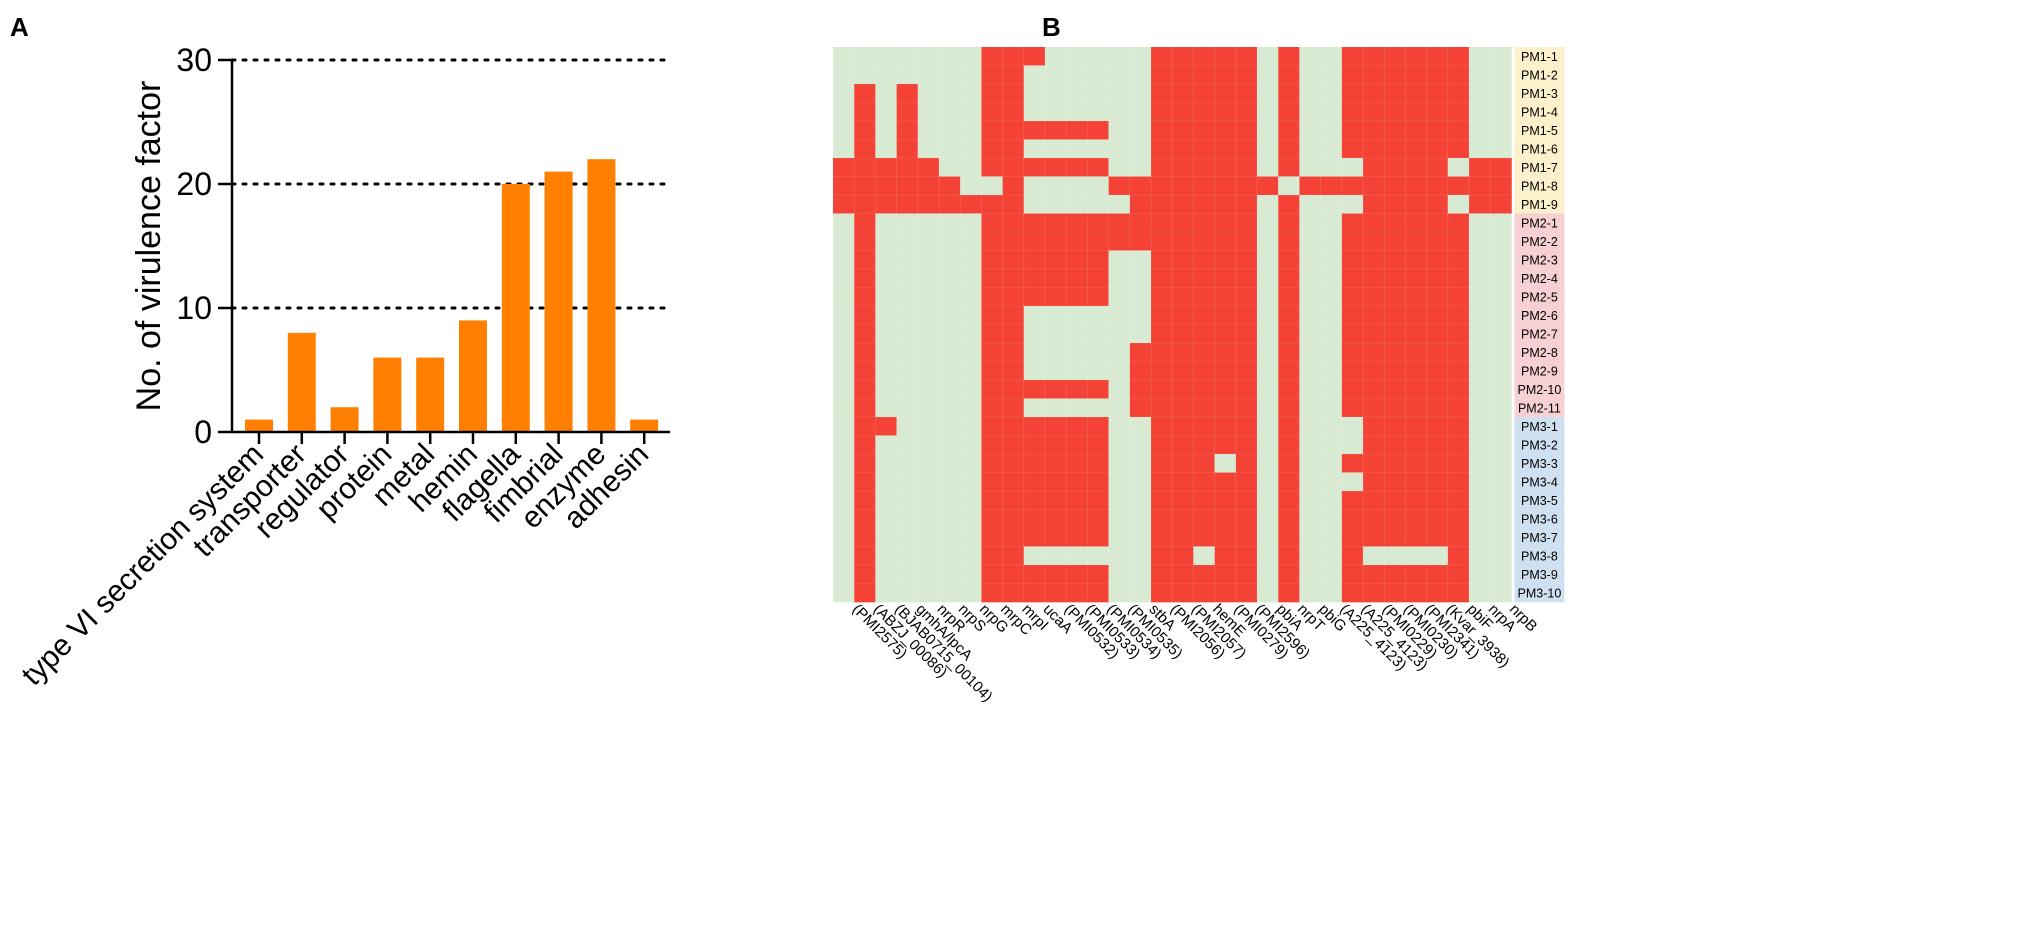 The width and height of the screenshot is (2033, 950). Describe the element at coordinates (1539, 242) in the screenshot. I see `row-label: PM2-2` at that location.